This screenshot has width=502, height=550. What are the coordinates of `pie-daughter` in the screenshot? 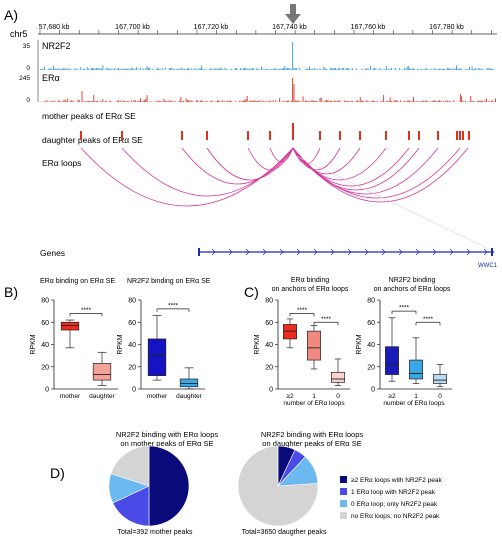 It's located at (278, 486).